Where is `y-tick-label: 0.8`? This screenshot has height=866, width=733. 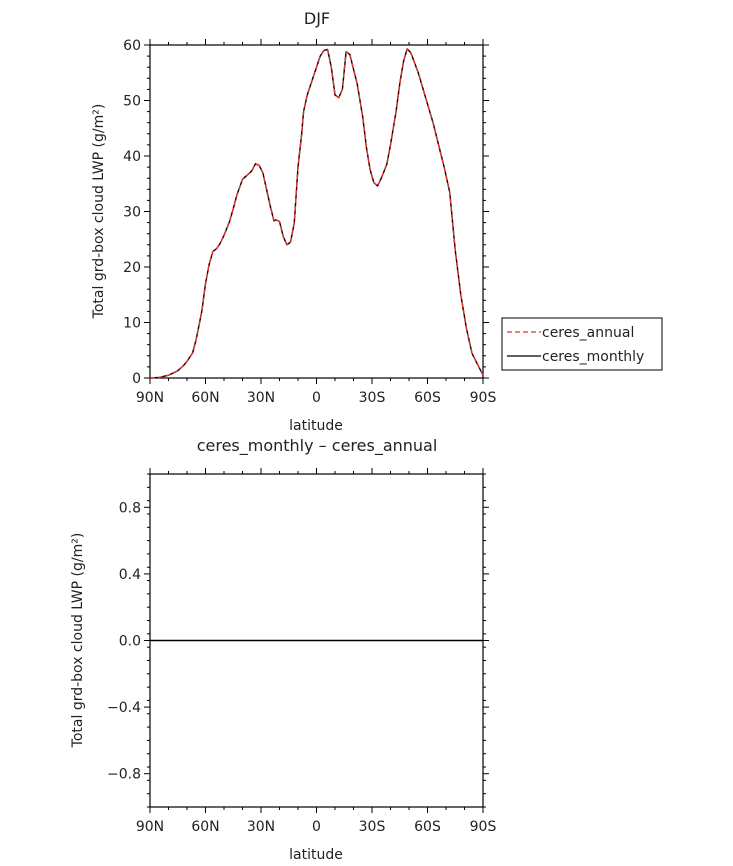 y-tick-label: 0.8 is located at coordinates (130, 508).